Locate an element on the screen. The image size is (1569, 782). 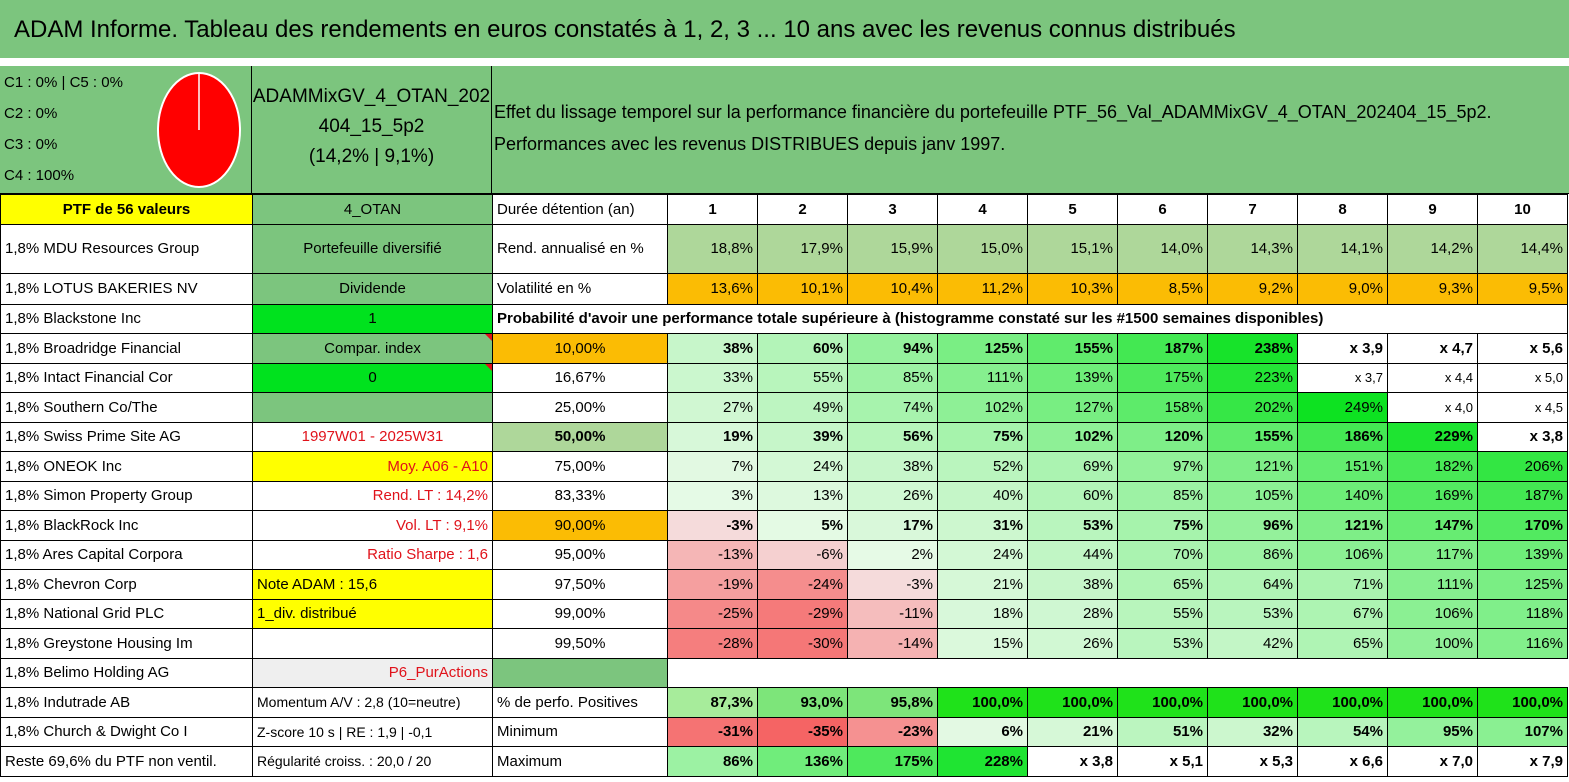
portfolio-perf: (14,2% | 9,1%) is located at coordinates (371, 156).